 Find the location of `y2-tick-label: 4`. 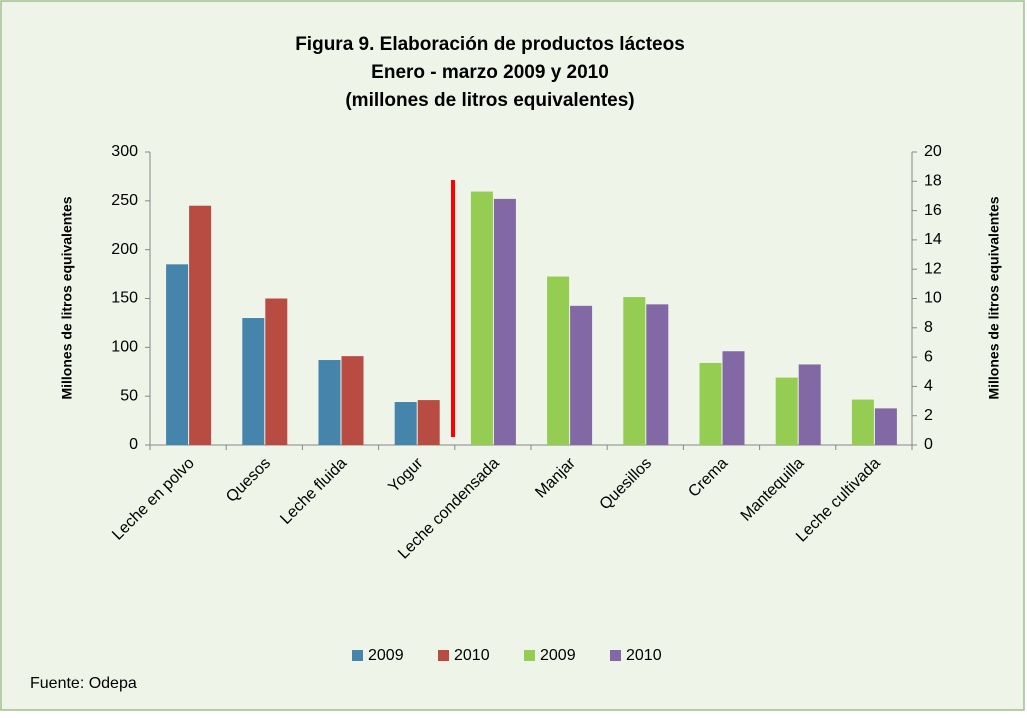

y2-tick-label: 4 is located at coordinates (928, 386).